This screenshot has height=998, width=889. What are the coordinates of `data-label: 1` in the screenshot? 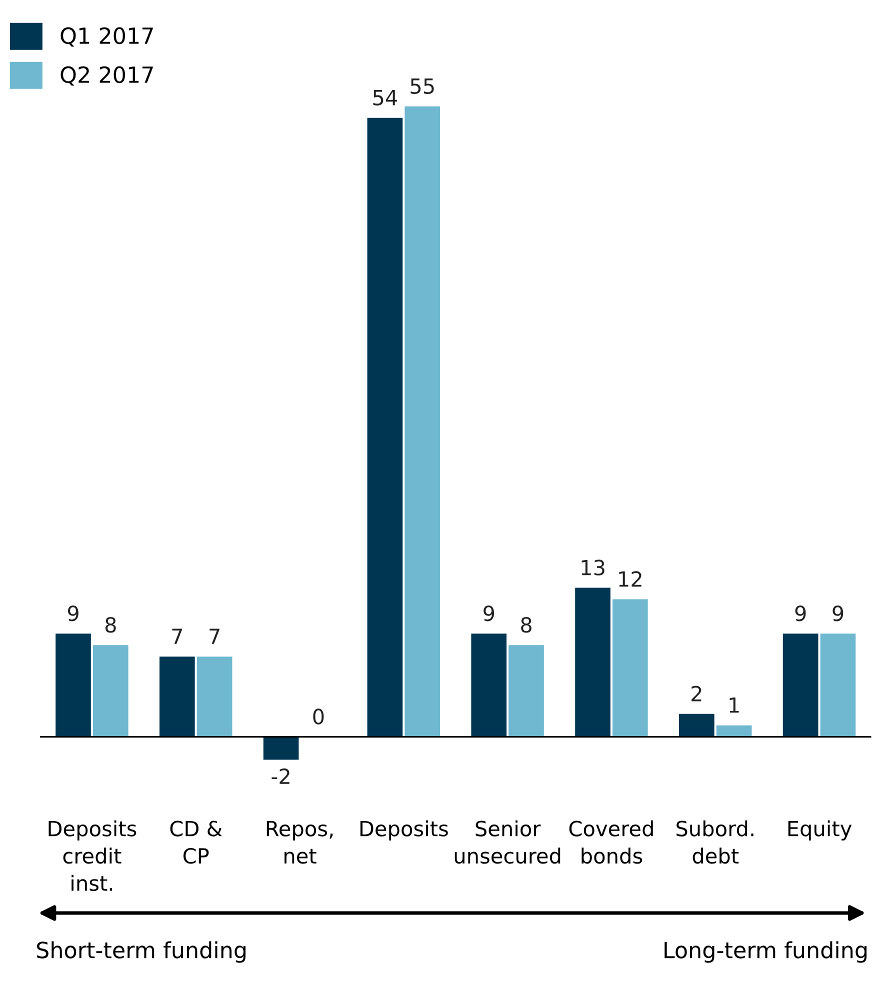 It's located at (734, 705).